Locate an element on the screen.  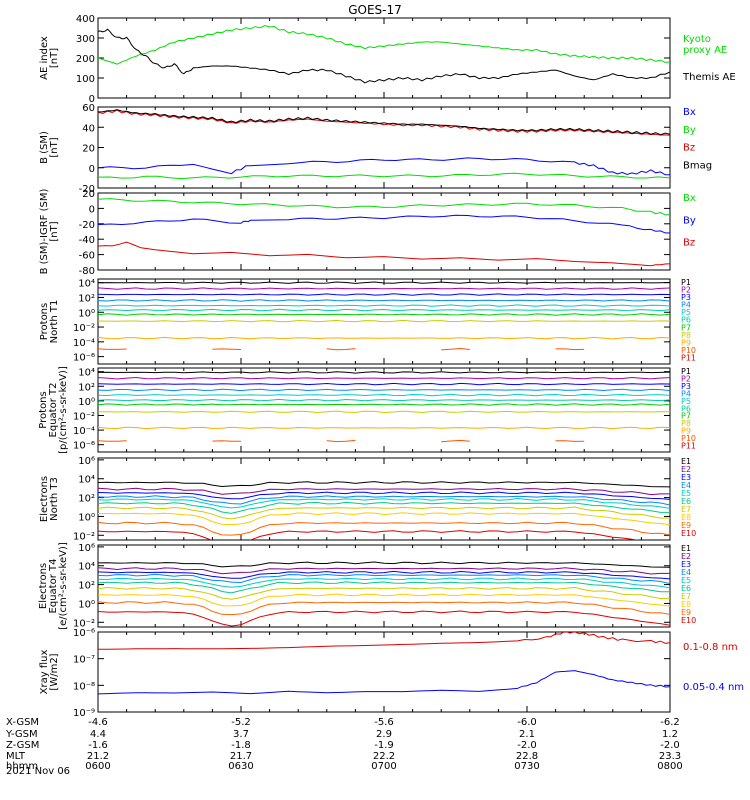
channel-line-p2 is located at coordinates (384, 288).